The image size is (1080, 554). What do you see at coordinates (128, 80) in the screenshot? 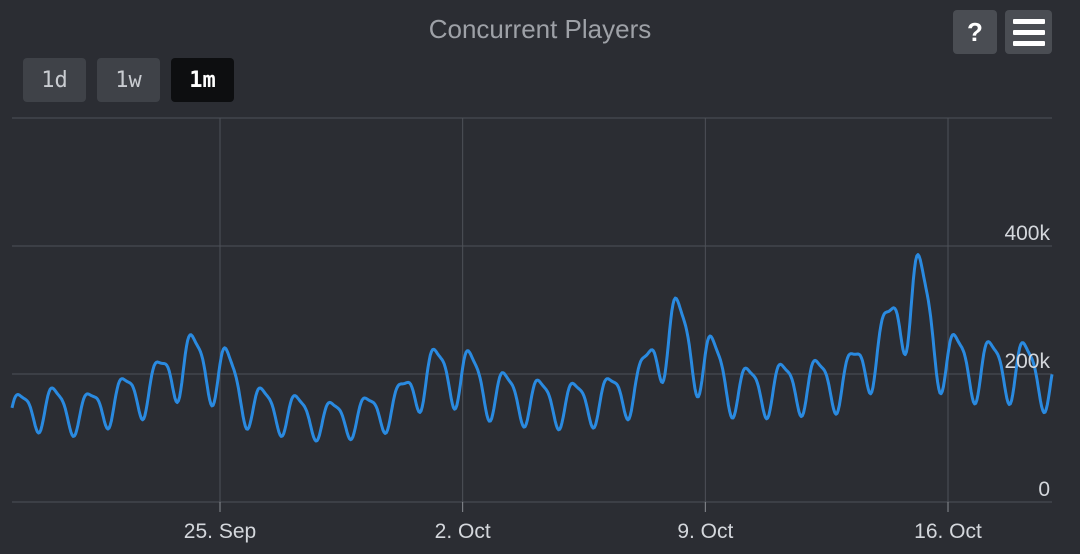
I see `range-1w-button: 1w` at bounding box center [128, 80].